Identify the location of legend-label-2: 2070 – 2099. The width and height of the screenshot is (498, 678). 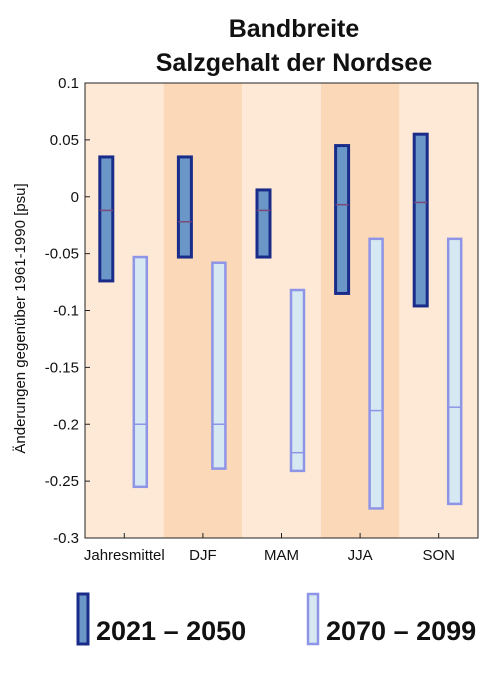
(401, 631).